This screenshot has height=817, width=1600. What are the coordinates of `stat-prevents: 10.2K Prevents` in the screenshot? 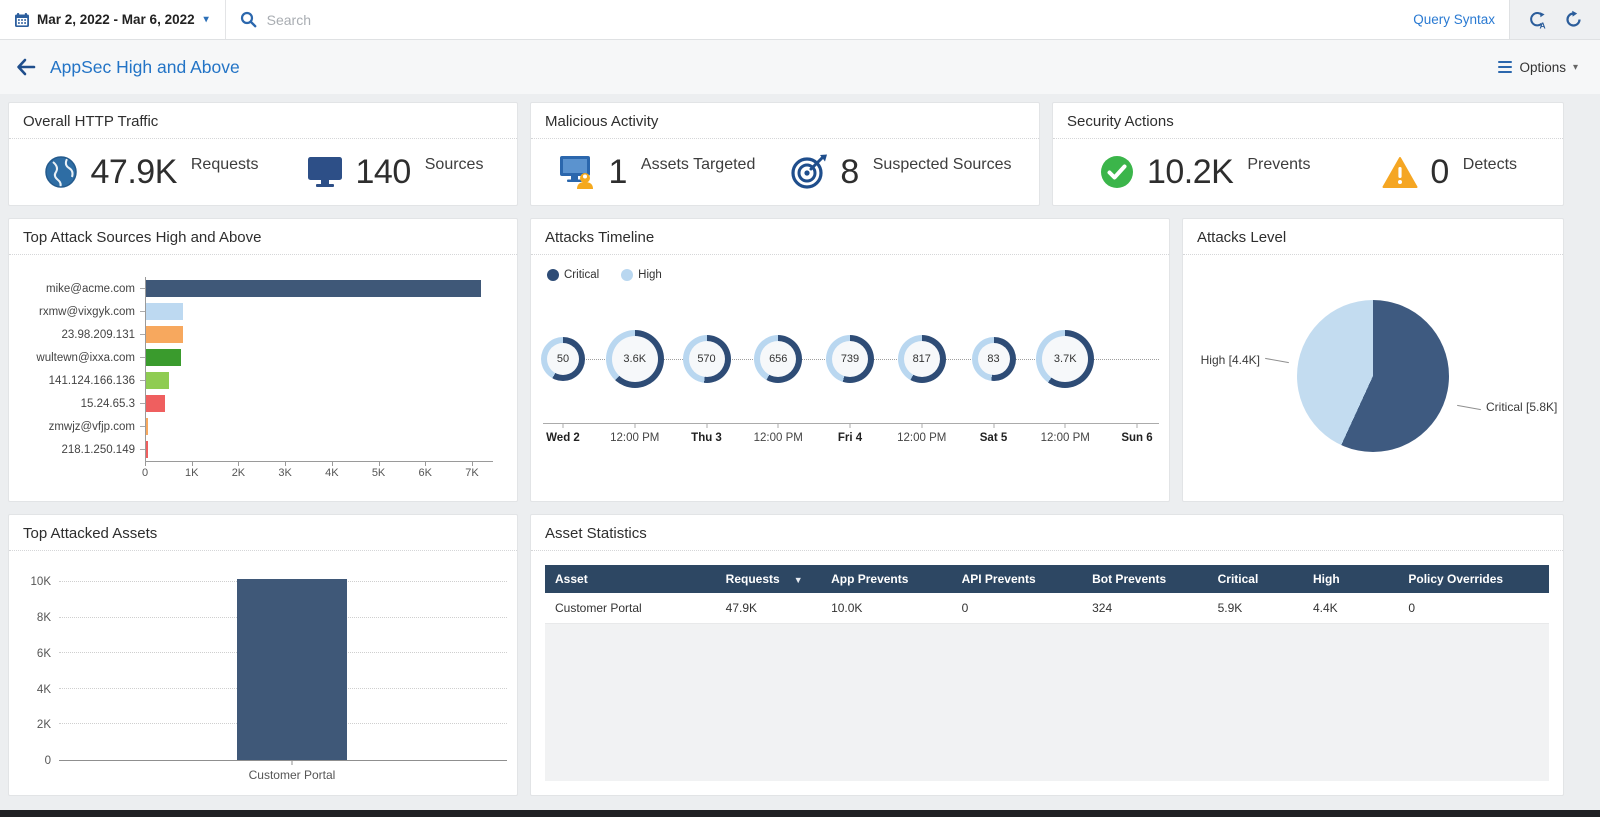 It's located at (1205, 172).